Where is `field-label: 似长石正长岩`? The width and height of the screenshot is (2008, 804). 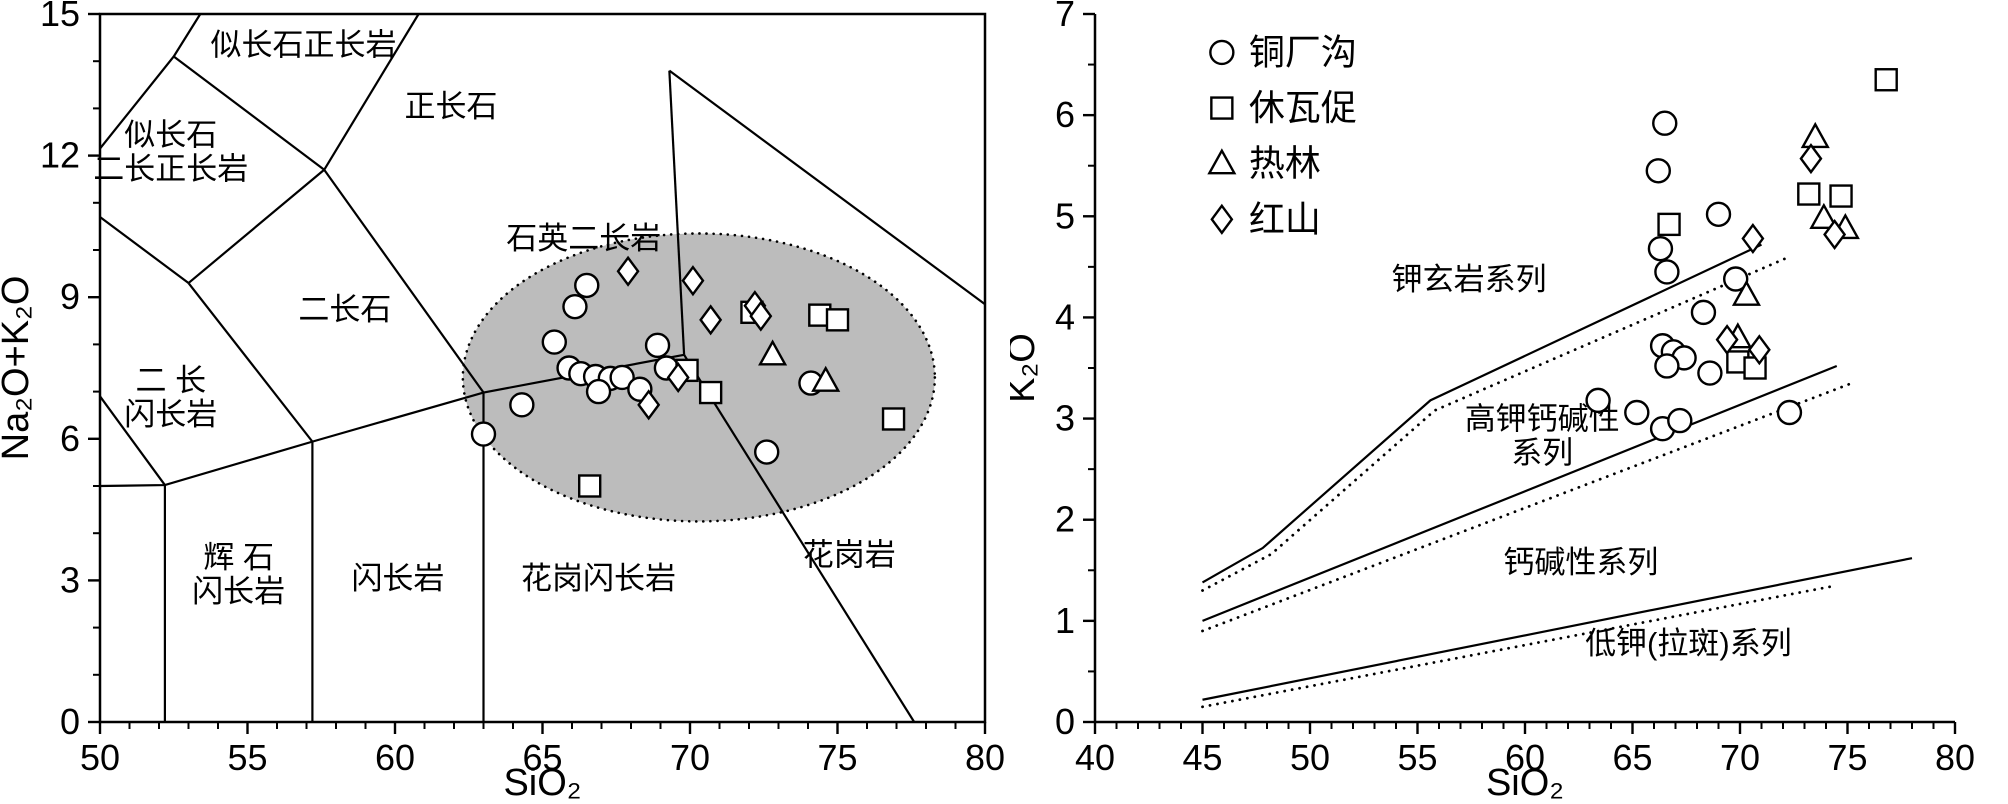 field-label: 似长石正长岩 is located at coordinates (304, 45).